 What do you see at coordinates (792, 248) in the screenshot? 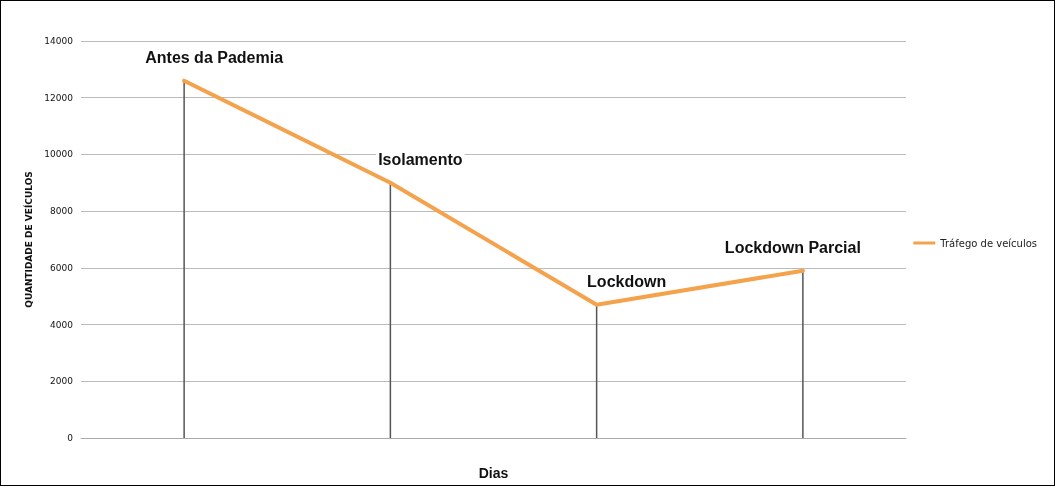
I see `annotation: Lockdown Parcial` at bounding box center [792, 248].